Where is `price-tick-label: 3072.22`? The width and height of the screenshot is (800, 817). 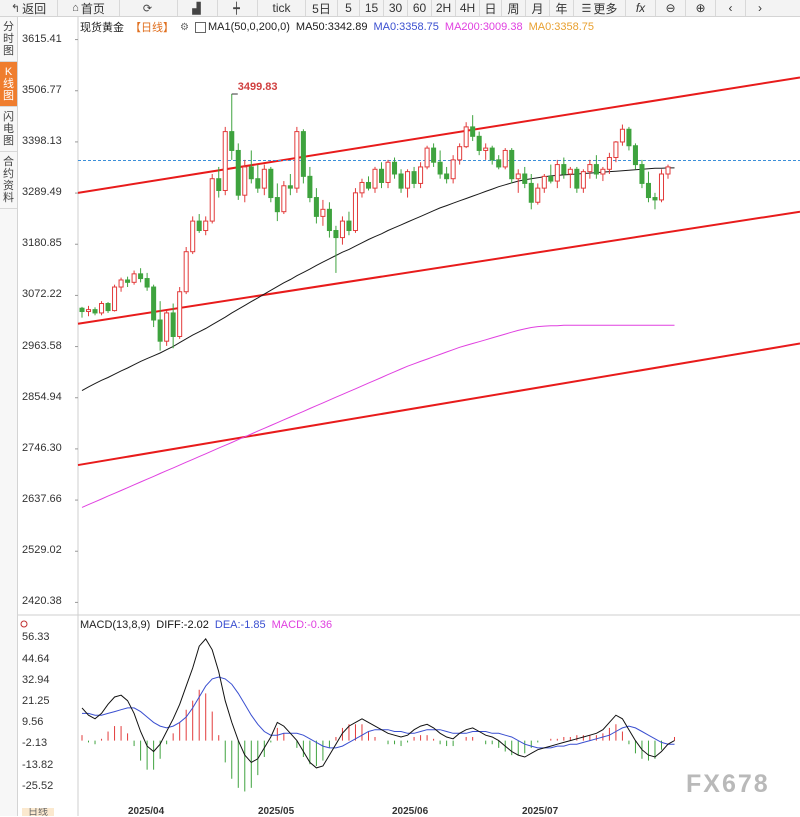
price-tick-label: 3072.22 is located at coordinates (42, 294).